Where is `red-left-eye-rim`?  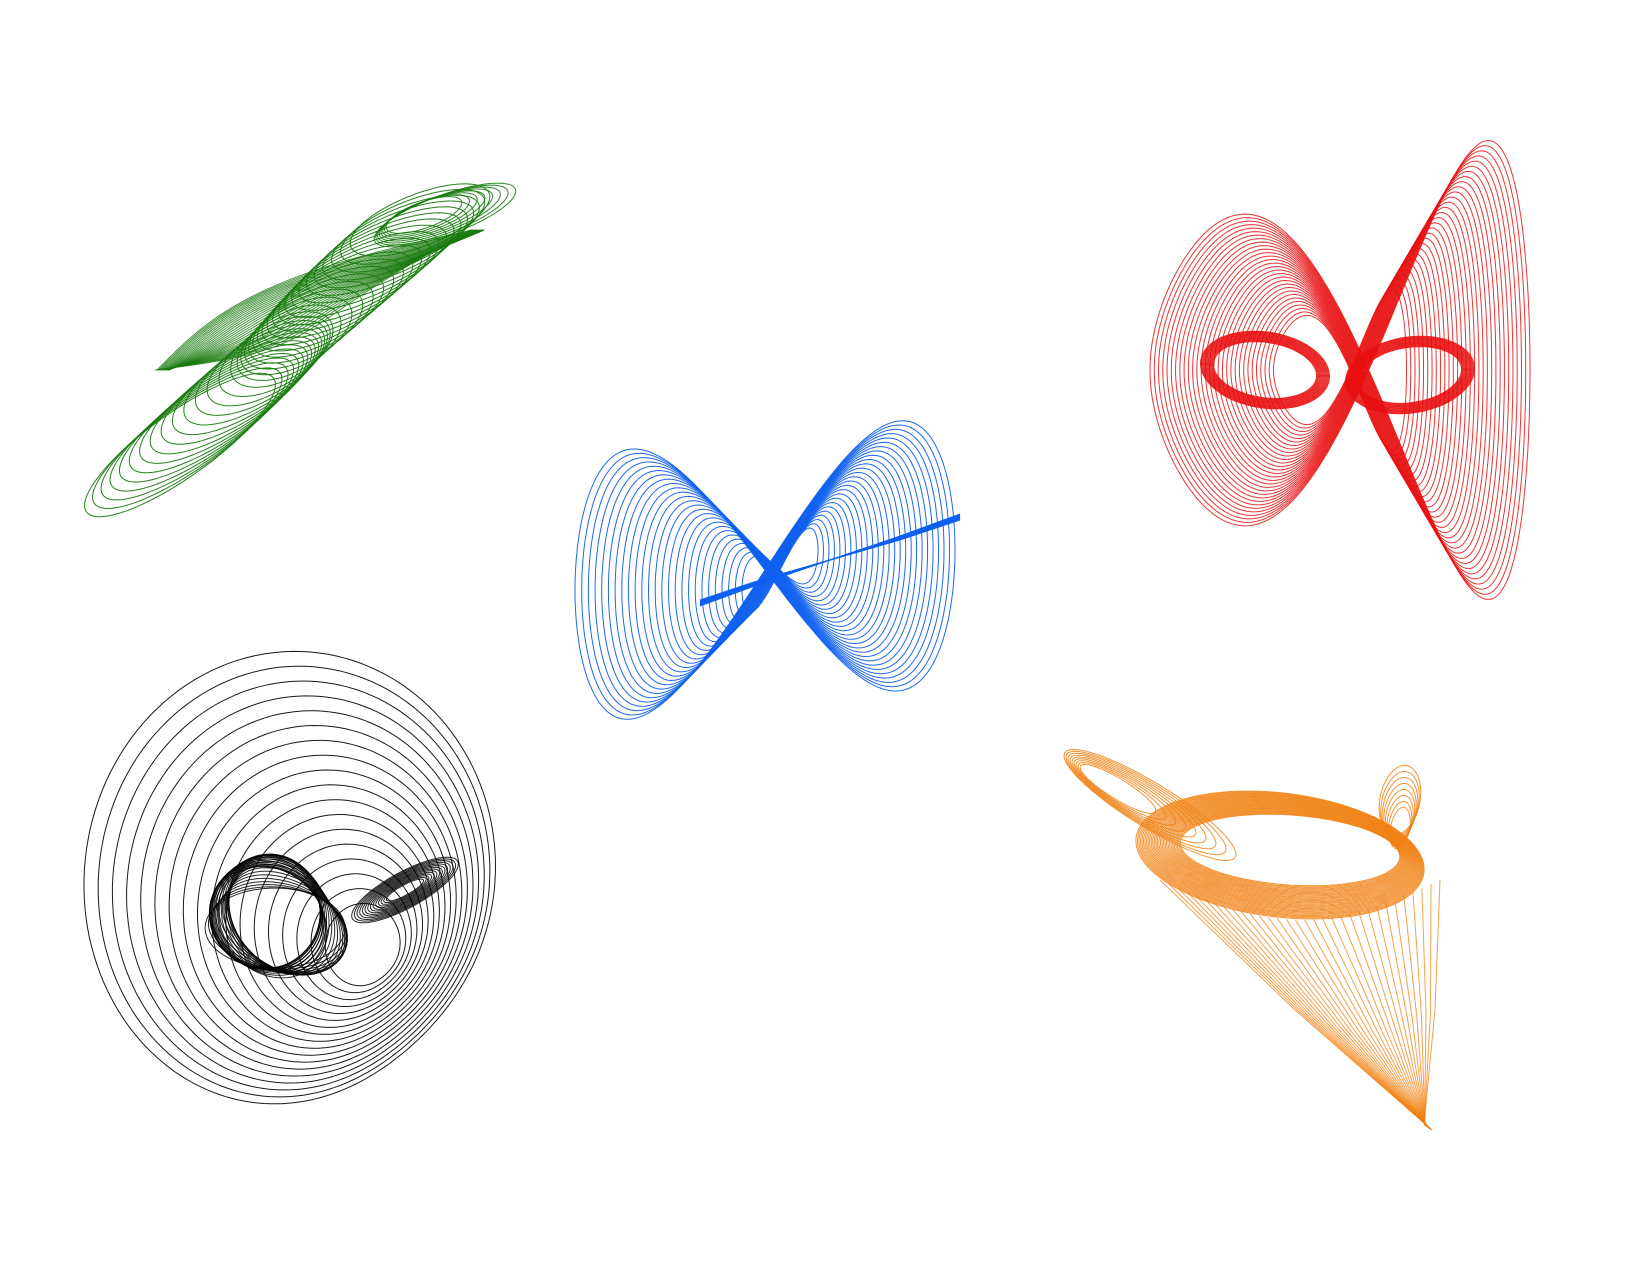 red-left-eye-rim is located at coordinates (1265, 370).